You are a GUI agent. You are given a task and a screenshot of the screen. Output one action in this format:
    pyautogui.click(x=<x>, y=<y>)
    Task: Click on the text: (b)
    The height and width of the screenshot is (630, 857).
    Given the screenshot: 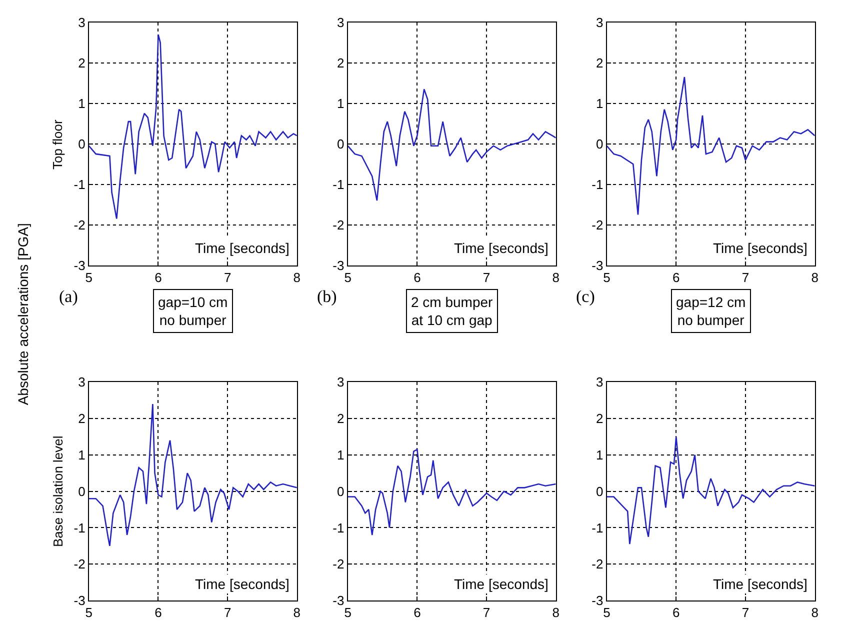 What is the action you would take?
    pyautogui.click(x=327, y=296)
    